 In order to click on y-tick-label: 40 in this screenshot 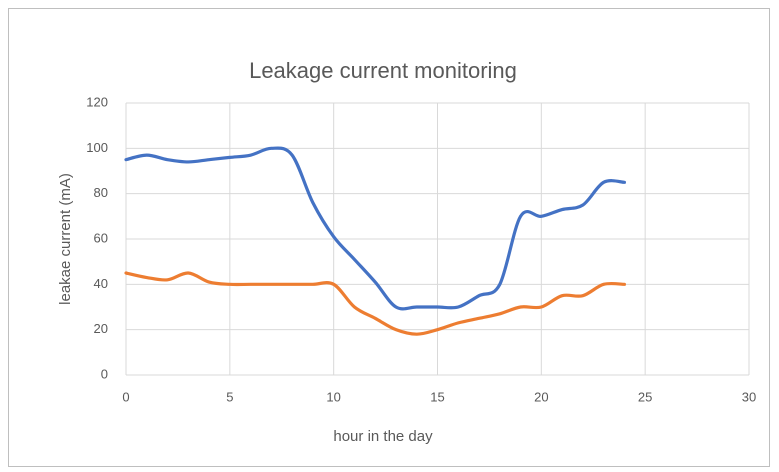, I will do `click(101, 283)`.